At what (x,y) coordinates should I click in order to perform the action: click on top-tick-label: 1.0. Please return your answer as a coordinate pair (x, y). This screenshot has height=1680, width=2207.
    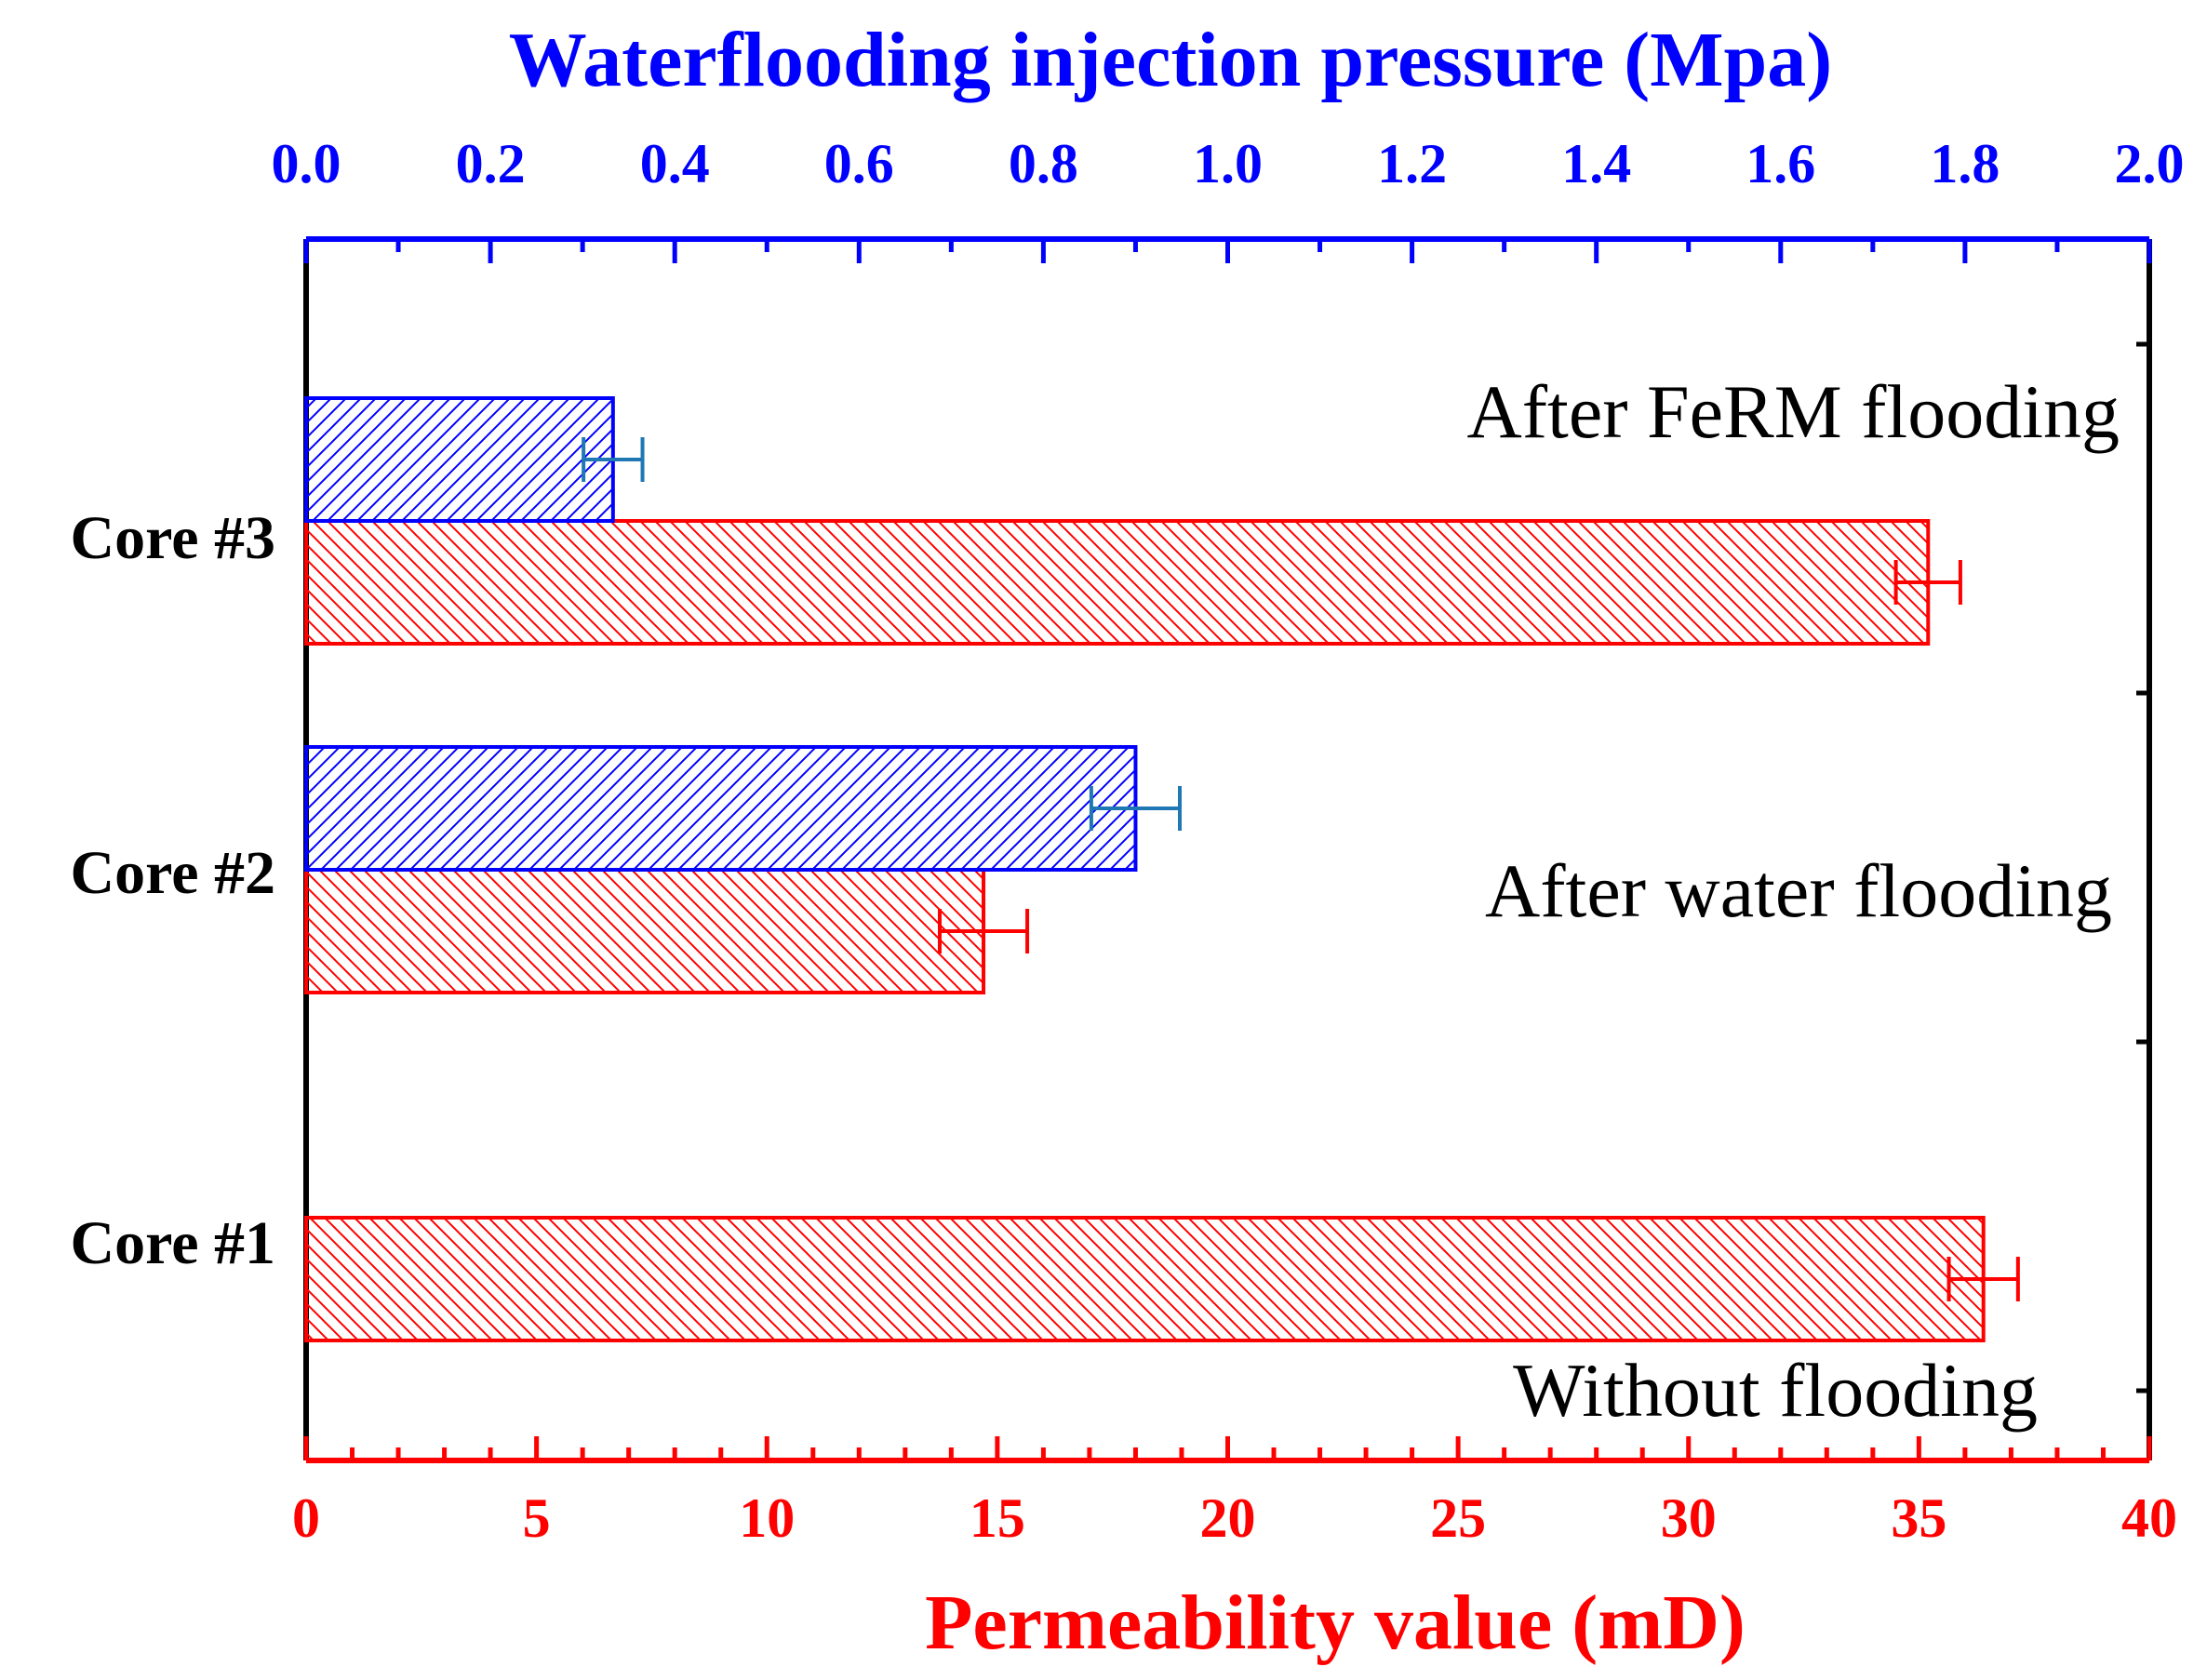
    Looking at the image, I should click on (1228, 163).